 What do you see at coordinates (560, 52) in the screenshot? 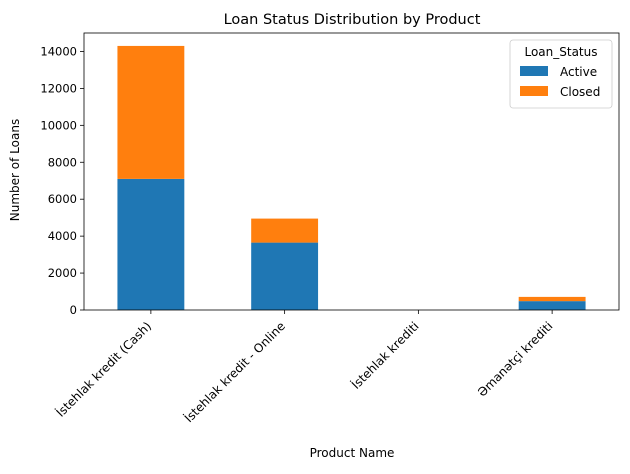
I see `legend-title: Loan_Status` at bounding box center [560, 52].